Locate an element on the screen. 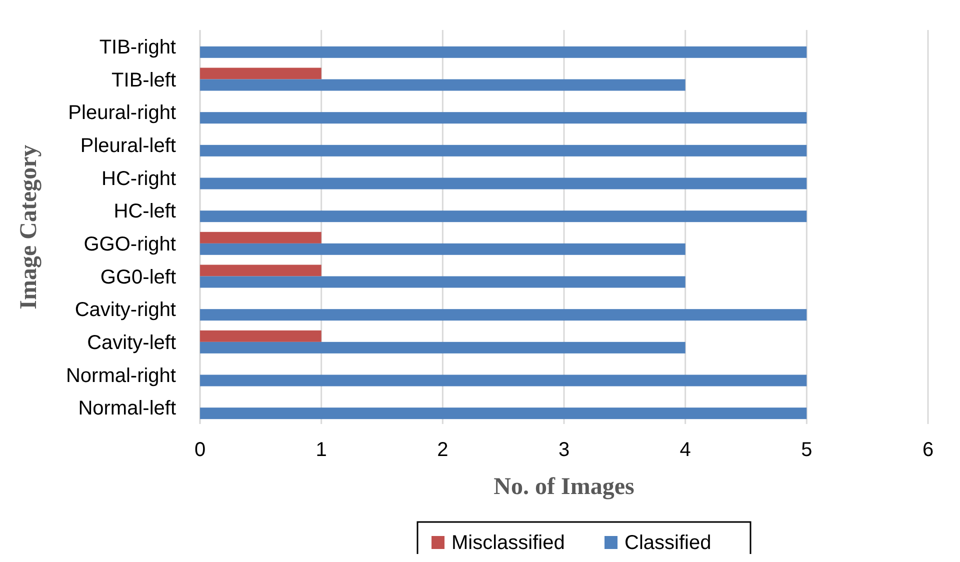  y-tick-label: Pleural-right is located at coordinates (122, 113).